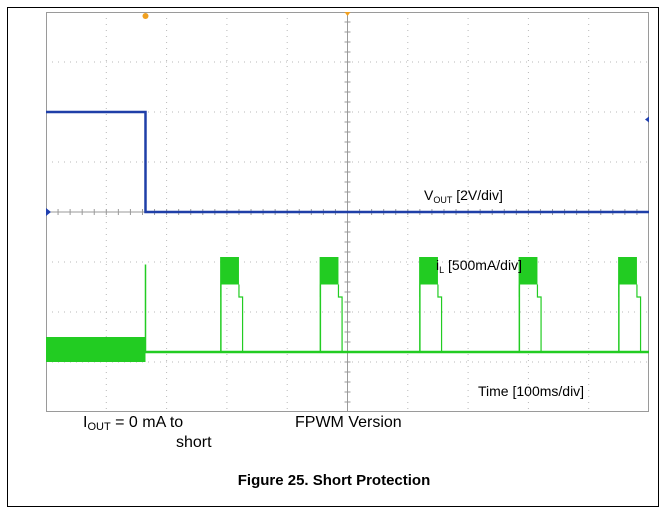 The height and width of the screenshot is (516, 668). I want to click on ch2-ground-marker, so click(49, 352).